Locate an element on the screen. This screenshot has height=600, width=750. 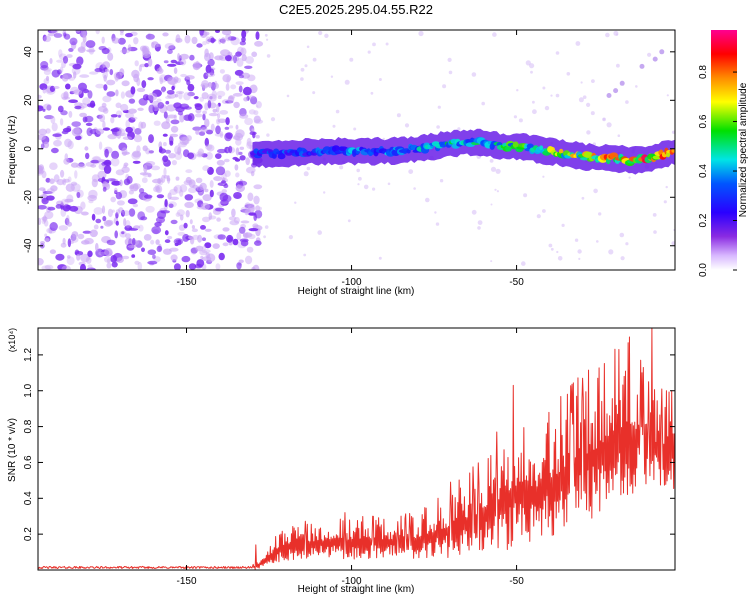
spectrogram-x-label: Height of straight line (km) is located at coordinates (356, 291).